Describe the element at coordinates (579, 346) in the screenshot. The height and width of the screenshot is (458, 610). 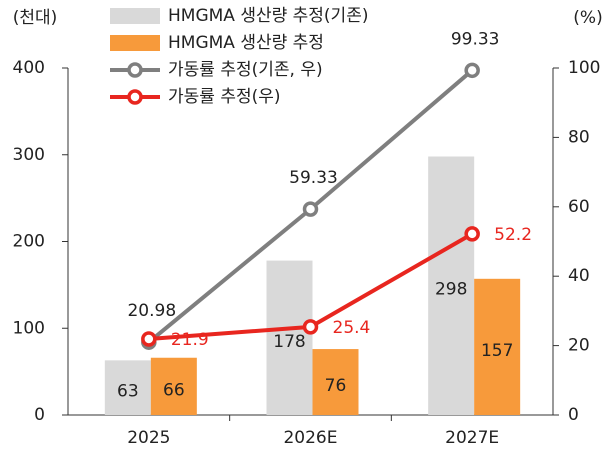
I see `y2-tick-label: 20` at that location.